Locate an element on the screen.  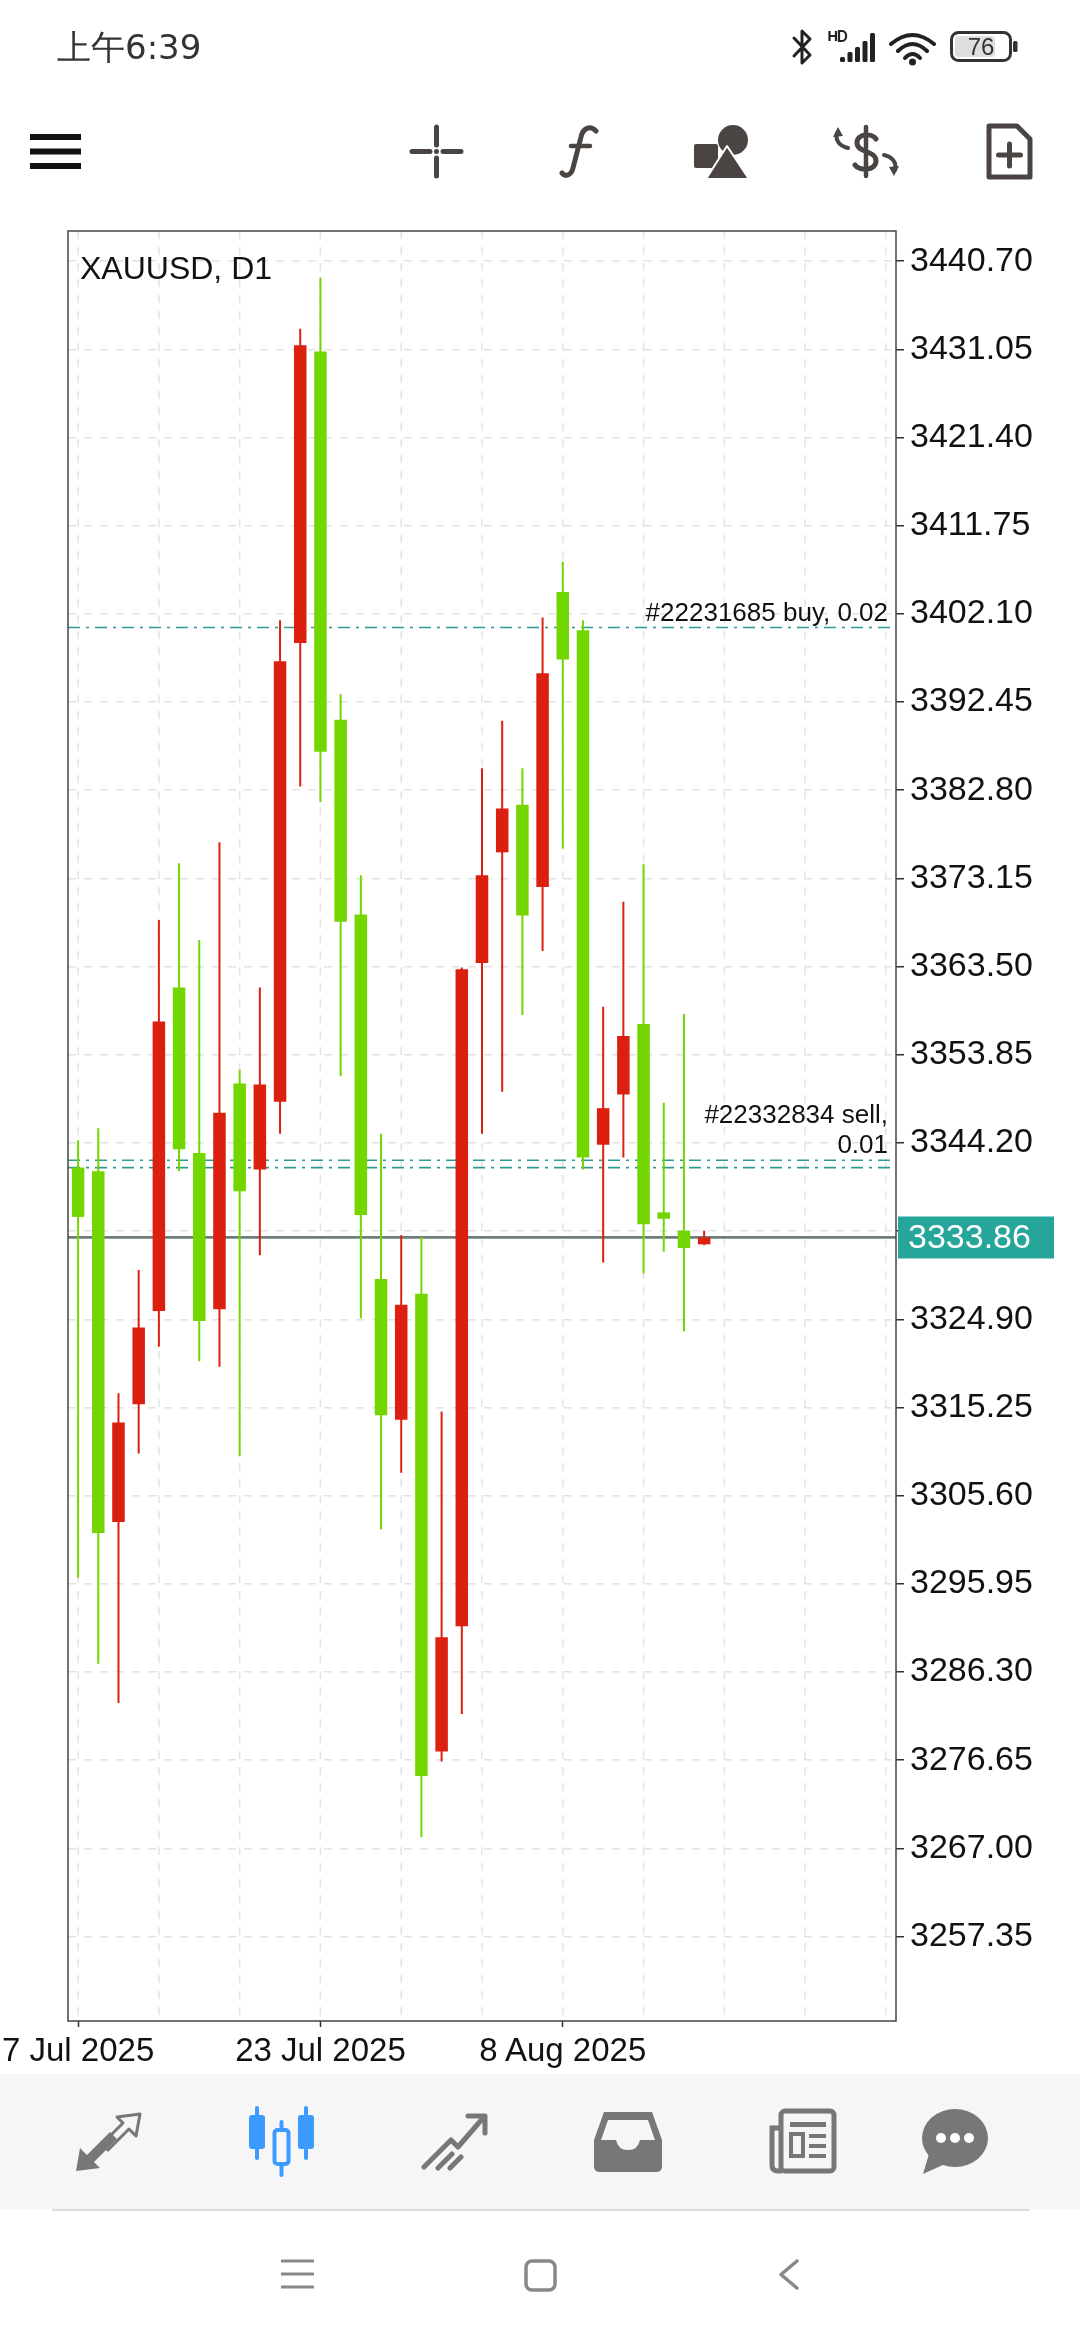
ref-line-label: #22332834 sell, 0.01 is located at coordinates (796, 1129).